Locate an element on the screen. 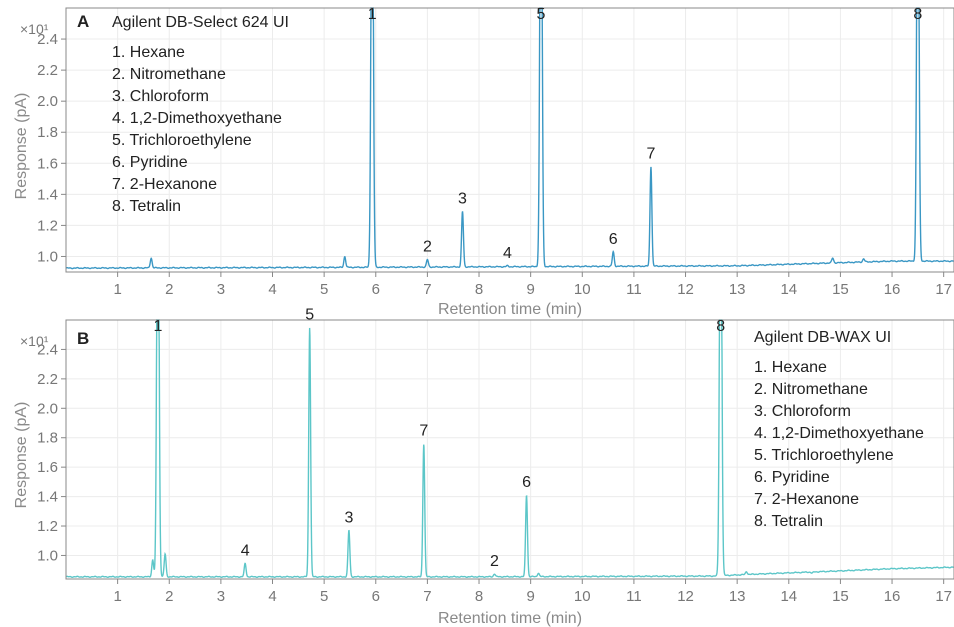  panel-a-y-tick-label: 2.0 is located at coordinates (47, 101).